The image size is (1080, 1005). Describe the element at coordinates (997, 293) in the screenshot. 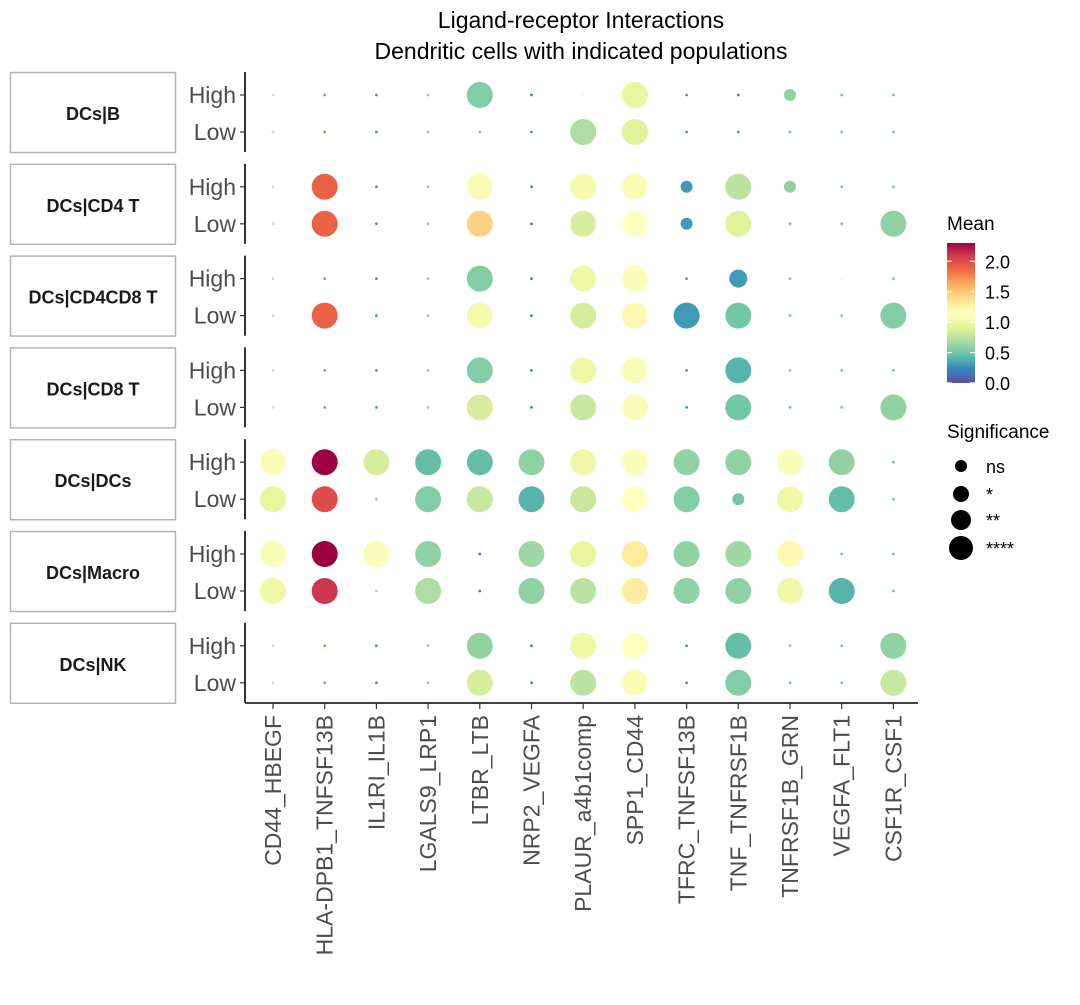

I see `color-bar-tick-label: 1.5` at that location.